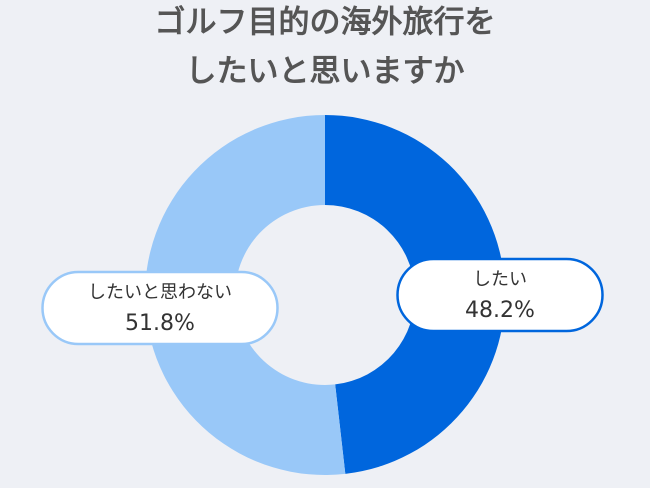 The width and height of the screenshot is (650, 488). What do you see at coordinates (325, 72) in the screenshot?
I see `chart-title: したいと思いますか` at bounding box center [325, 72].